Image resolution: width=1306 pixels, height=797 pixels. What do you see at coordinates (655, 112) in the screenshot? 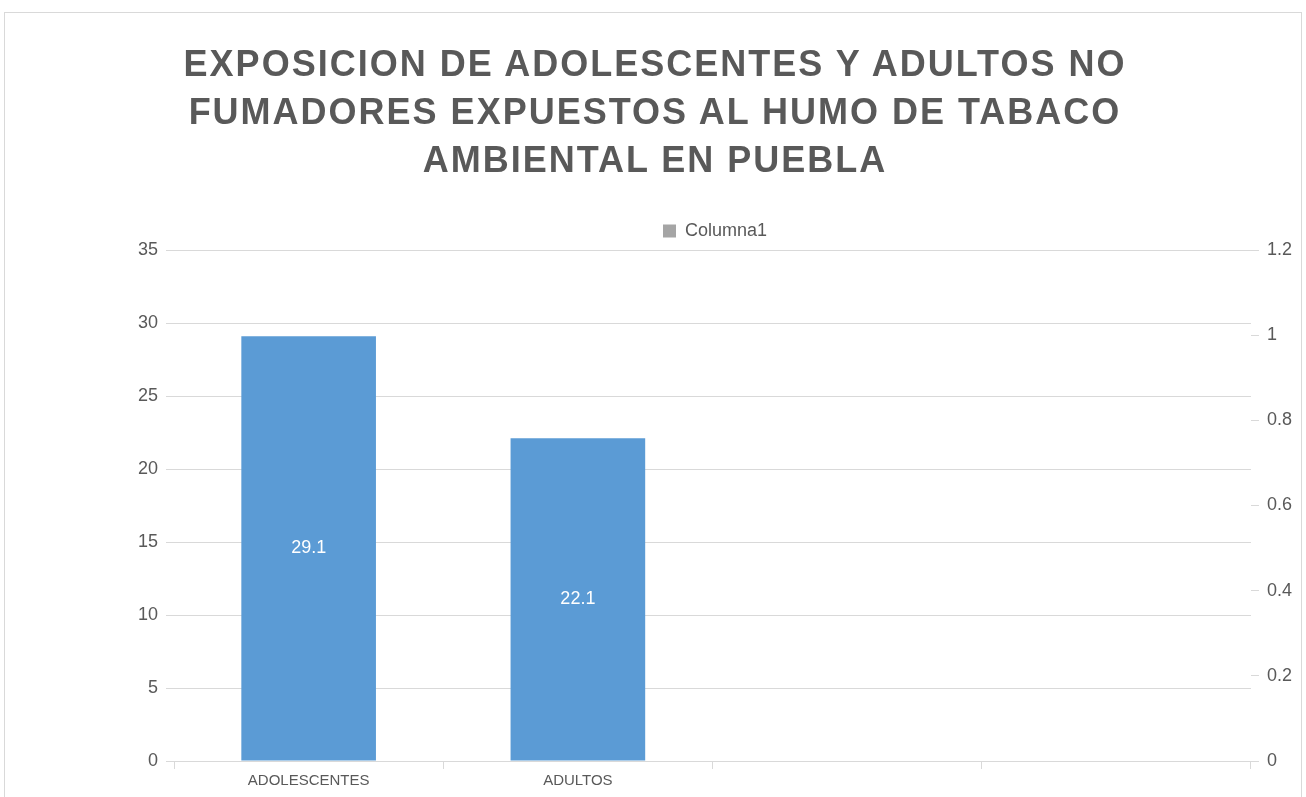
I see `chart-title: EXPOSICION DE ADOLESCENTES Y ADULTOS NO FUMADORES EXPUESTOS AL HUMO DE TABACO AMBIENTAL EN PUEBLA` at bounding box center [655, 112].